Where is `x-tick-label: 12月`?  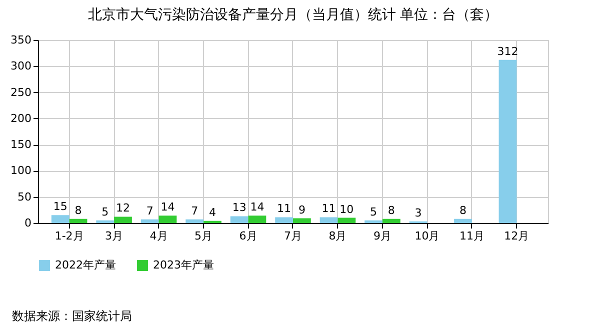 x-tick-label: 12月 is located at coordinates (517, 236).